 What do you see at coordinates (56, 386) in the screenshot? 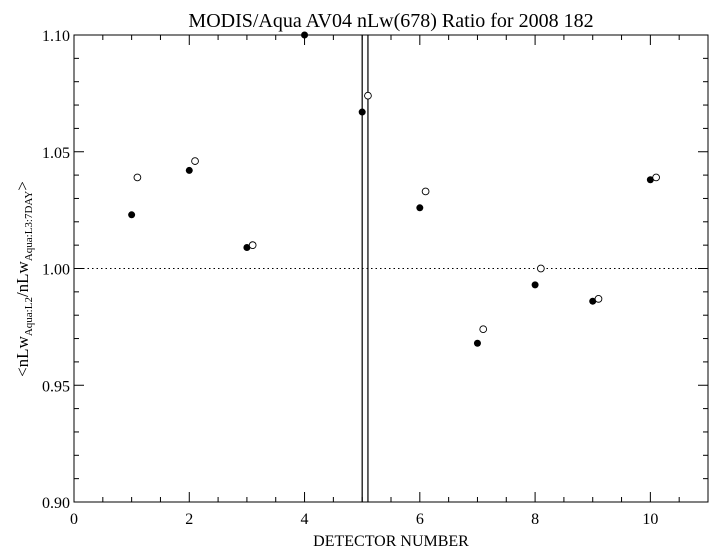
I see `y-tick-label: 0.95` at bounding box center [56, 386].